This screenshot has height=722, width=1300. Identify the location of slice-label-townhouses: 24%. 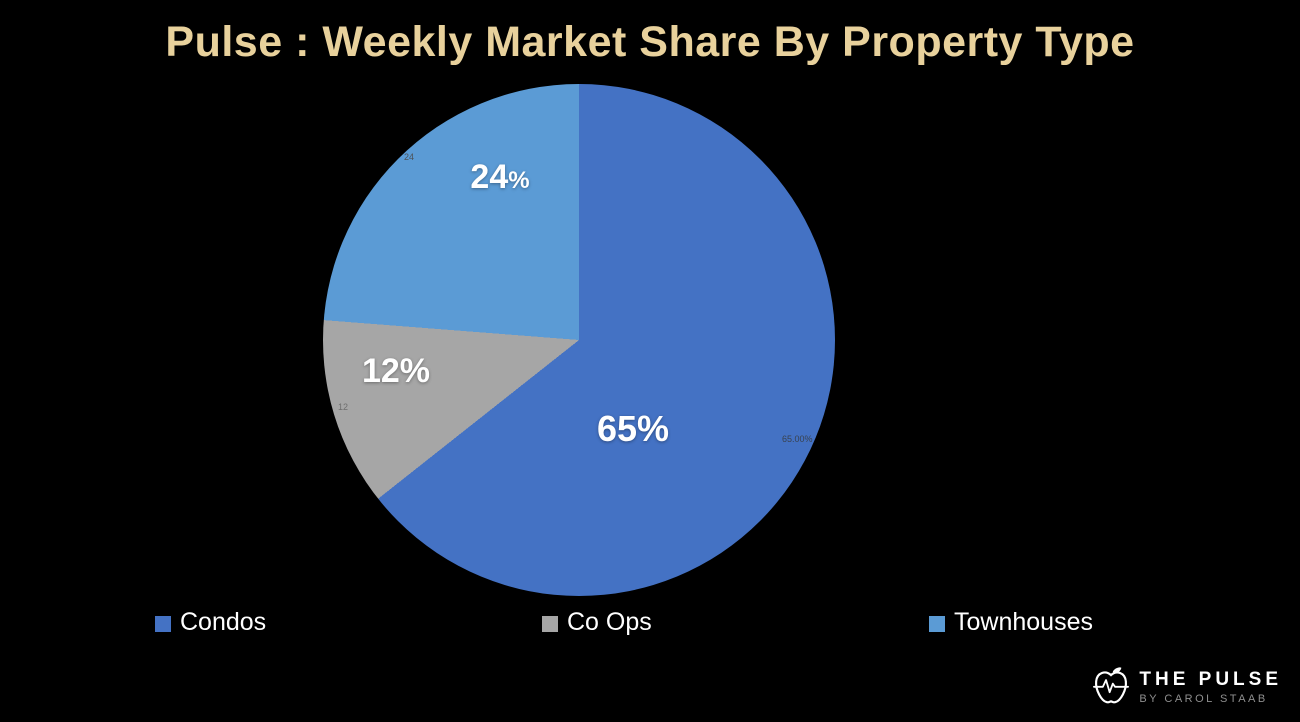
(500, 177).